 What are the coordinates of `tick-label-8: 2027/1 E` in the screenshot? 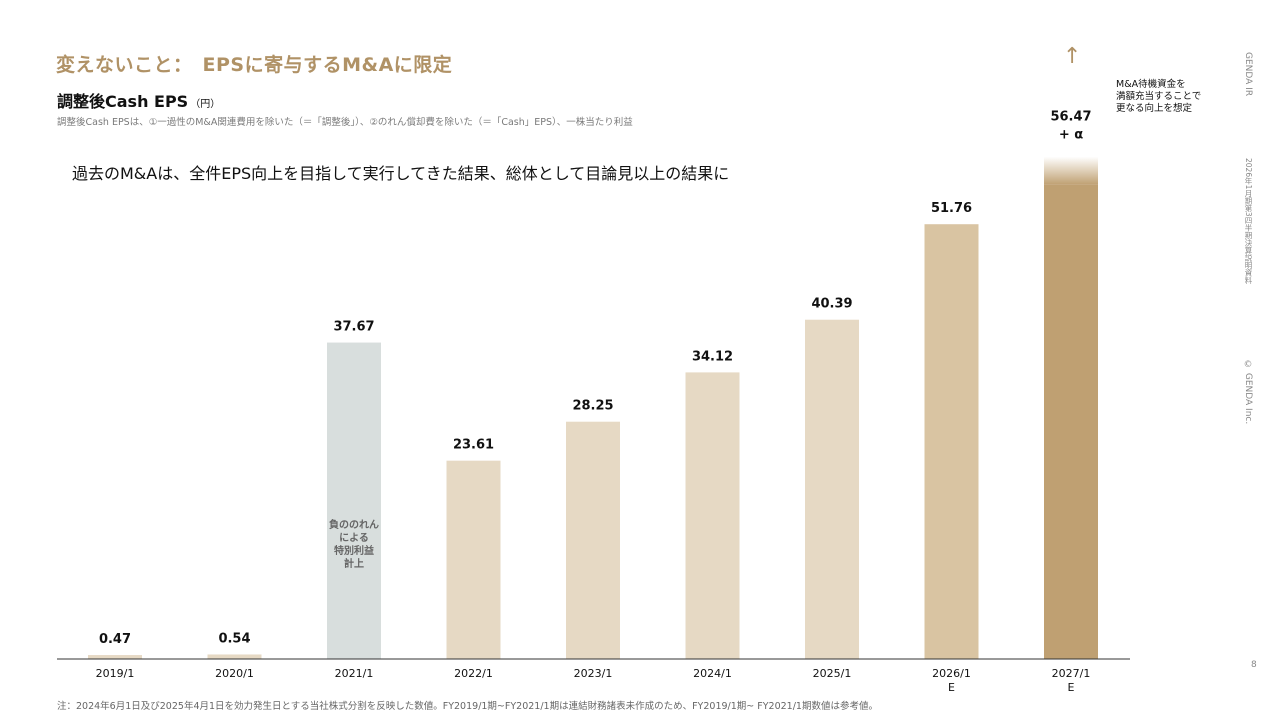 It's located at (1071, 680).